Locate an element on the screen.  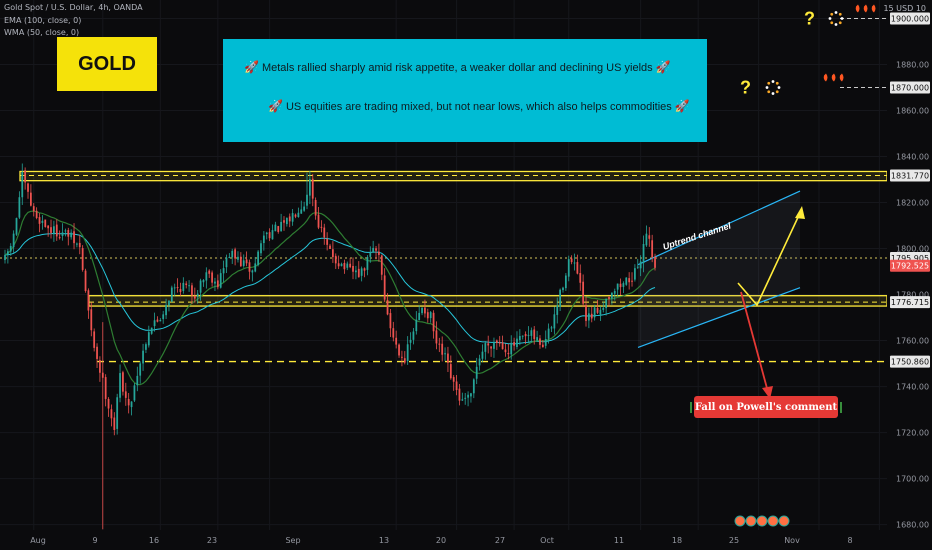
event-icon is located at coordinates (762, 521).